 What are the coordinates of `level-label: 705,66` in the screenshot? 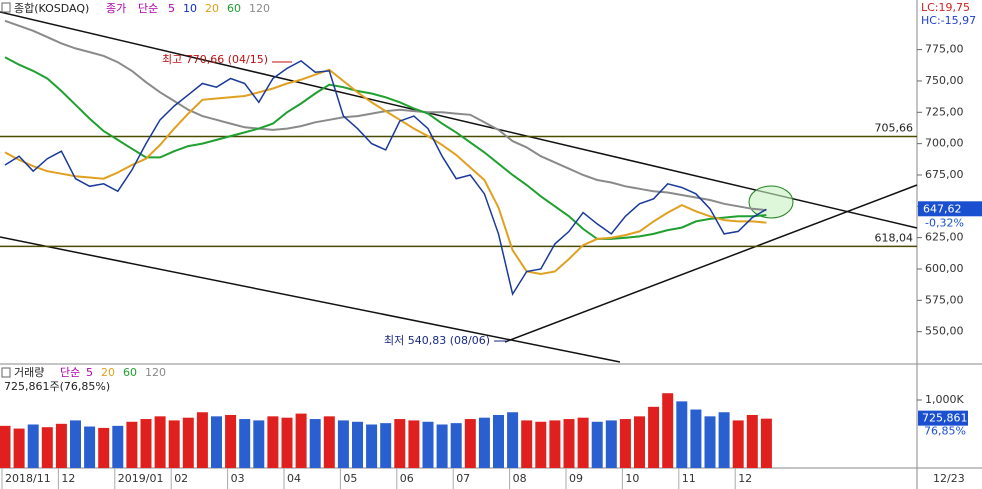 It's located at (894, 128).